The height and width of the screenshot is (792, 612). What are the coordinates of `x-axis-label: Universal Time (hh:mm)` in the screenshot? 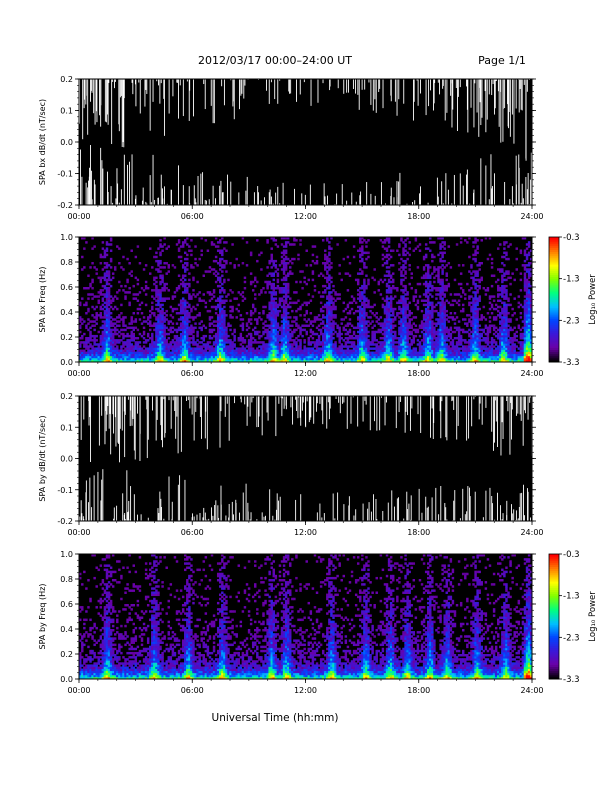 It's located at (275, 718).